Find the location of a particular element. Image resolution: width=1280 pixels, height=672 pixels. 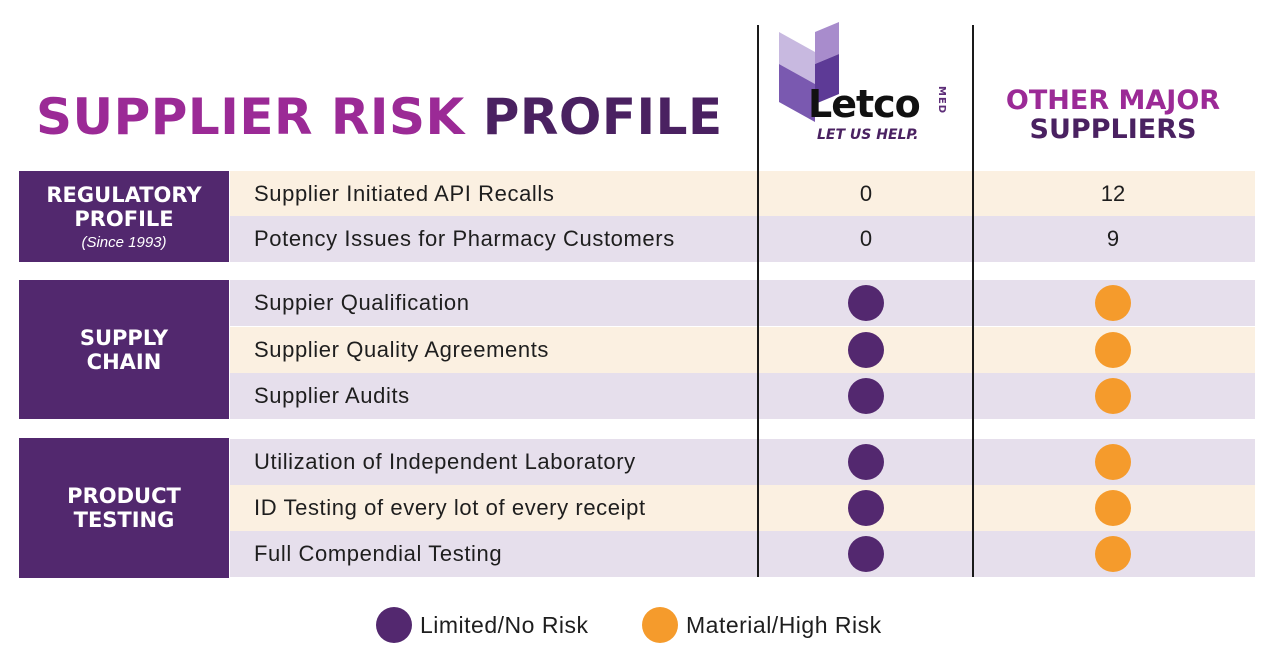

letco-tagline: LET US HELP. is located at coordinates (868, 135).